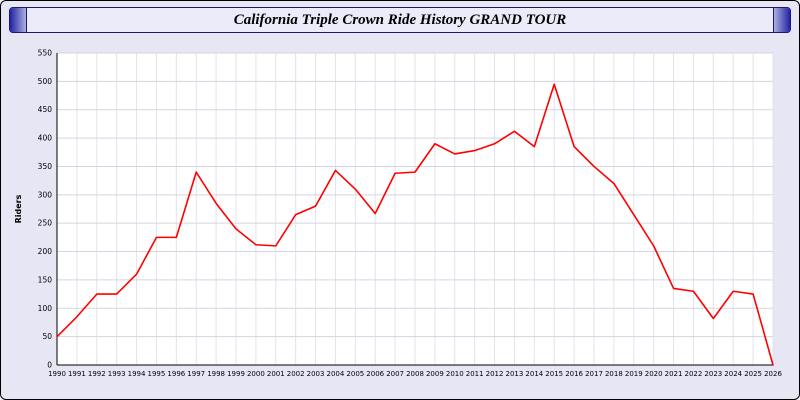  Describe the element at coordinates (781, 20) in the screenshot. I see `titlebar-right-cap-icon` at that location.